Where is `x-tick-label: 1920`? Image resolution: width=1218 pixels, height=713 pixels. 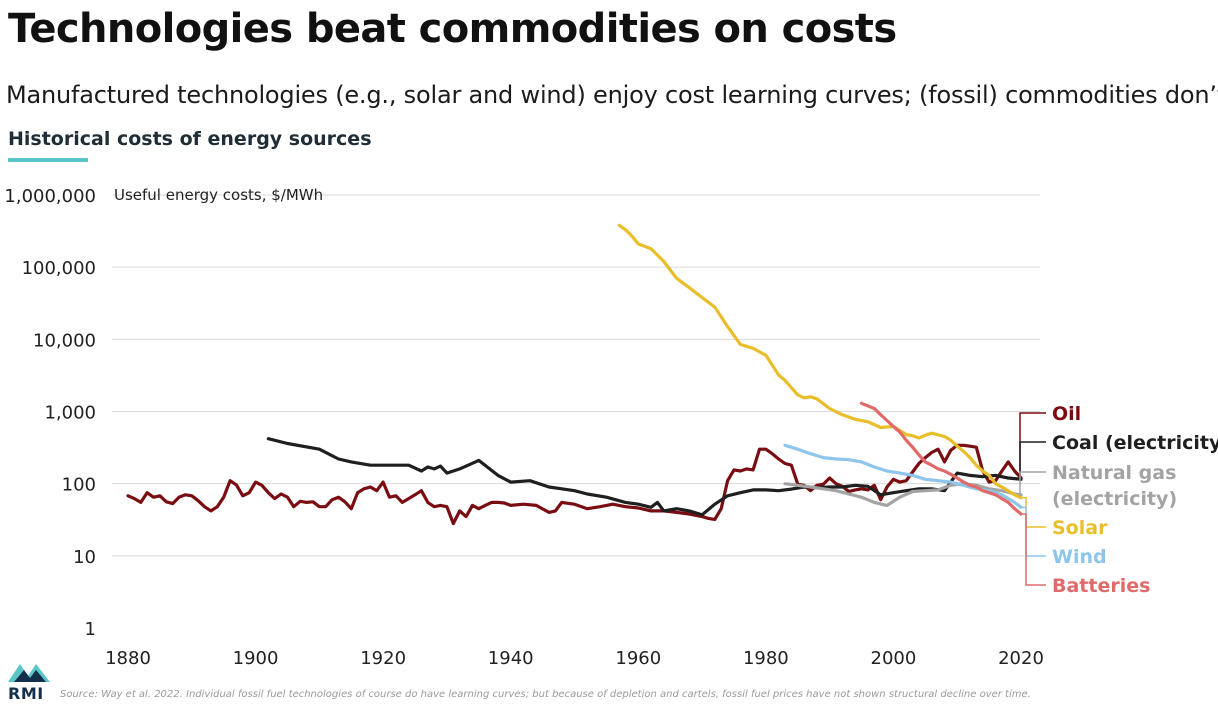
x-tick-label: 1920 is located at coordinates (383, 658).